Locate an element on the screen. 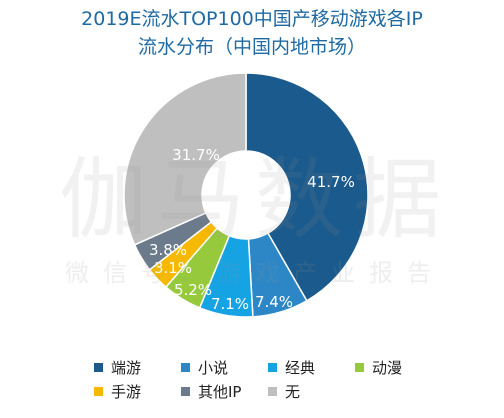  legend-label: 小说 is located at coordinates (213, 367).